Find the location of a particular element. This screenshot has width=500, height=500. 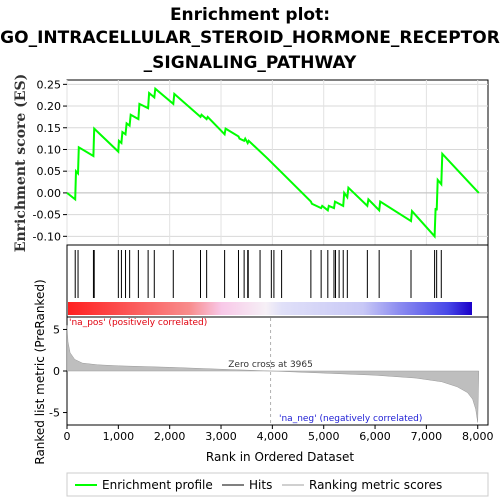

x-tick-label: 3,000 is located at coordinates (221, 436).